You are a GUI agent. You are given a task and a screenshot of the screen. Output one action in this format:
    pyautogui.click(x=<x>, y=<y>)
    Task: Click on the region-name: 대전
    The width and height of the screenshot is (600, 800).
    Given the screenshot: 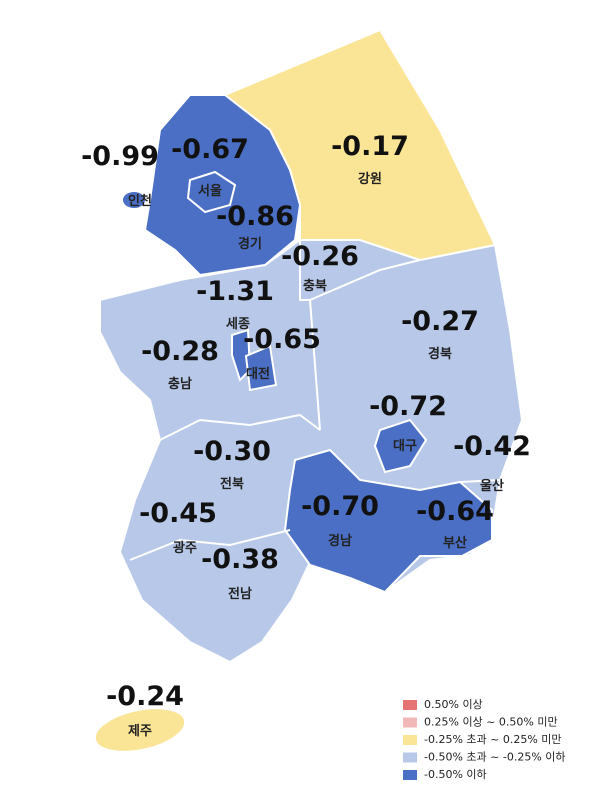 What is the action you would take?
    pyautogui.click(x=258, y=374)
    